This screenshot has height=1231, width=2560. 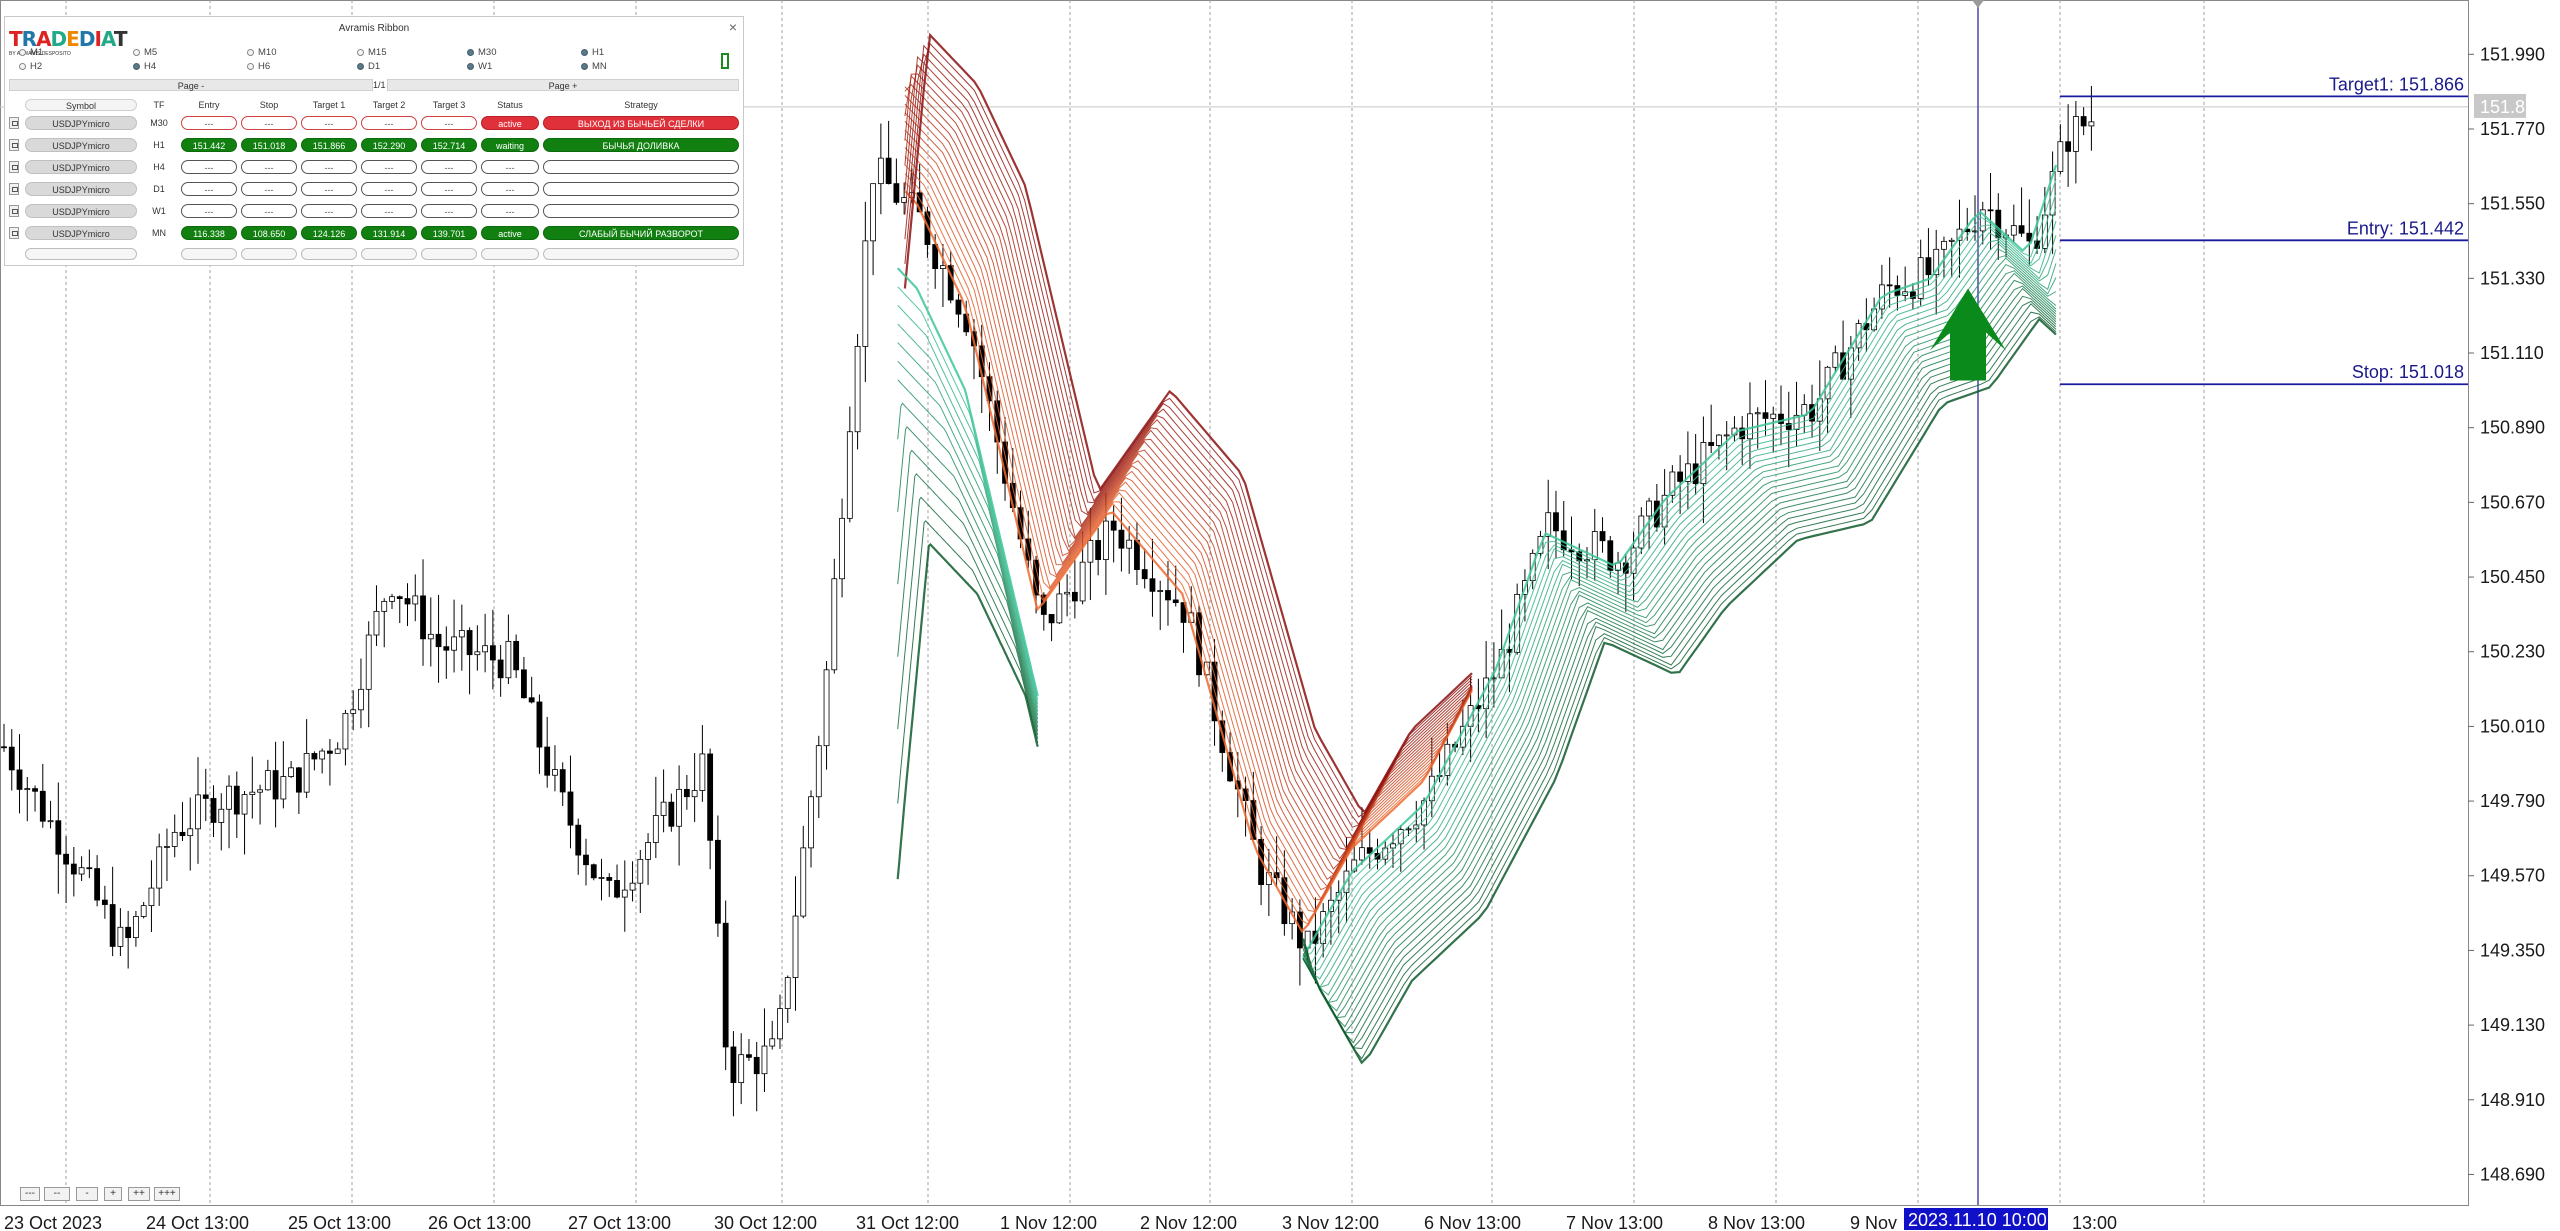 What do you see at coordinates (374, 167) in the screenshot?
I see `table-row: USDJPYmicro H4 --- --- --- --- --- ---` at bounding box center [374, 167].